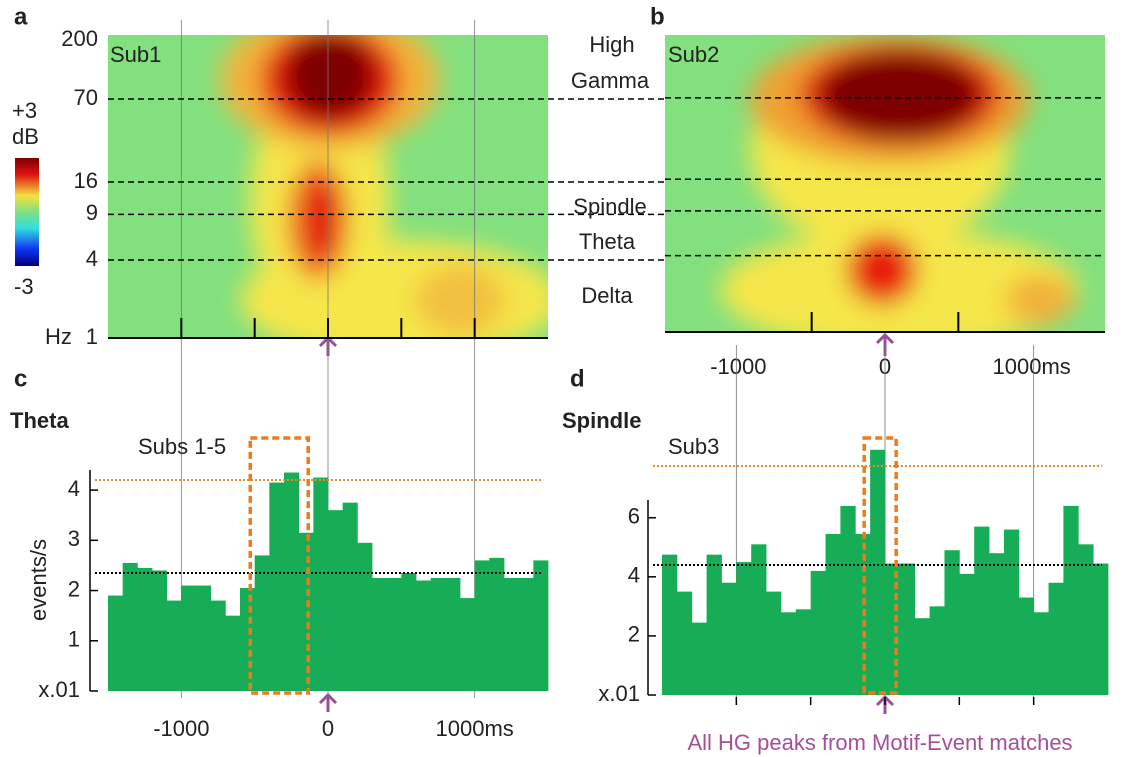 This screenshot has width=1146, height=757. What do you see at coordinates (24, 286) in the screenshot?
I see `colorbar-min: -3` at bounding box center [24, 286].